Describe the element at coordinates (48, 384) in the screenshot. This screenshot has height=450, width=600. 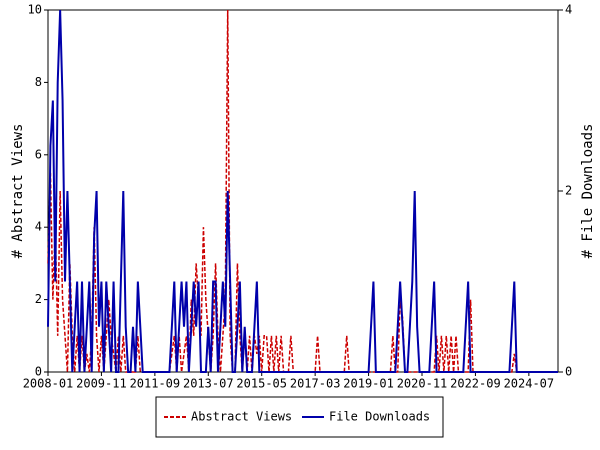
I see `x-tick-label: 2008-01` at that location.